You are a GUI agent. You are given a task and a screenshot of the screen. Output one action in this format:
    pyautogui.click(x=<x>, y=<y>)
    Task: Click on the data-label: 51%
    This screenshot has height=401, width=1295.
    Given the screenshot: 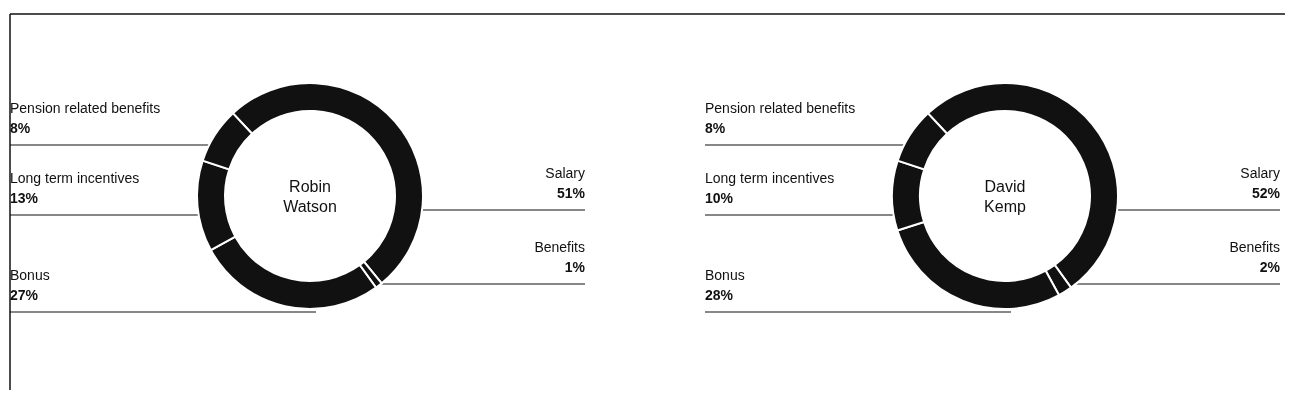 What is the action you would take?
    pyautogui.click(x=571, y=193)
    